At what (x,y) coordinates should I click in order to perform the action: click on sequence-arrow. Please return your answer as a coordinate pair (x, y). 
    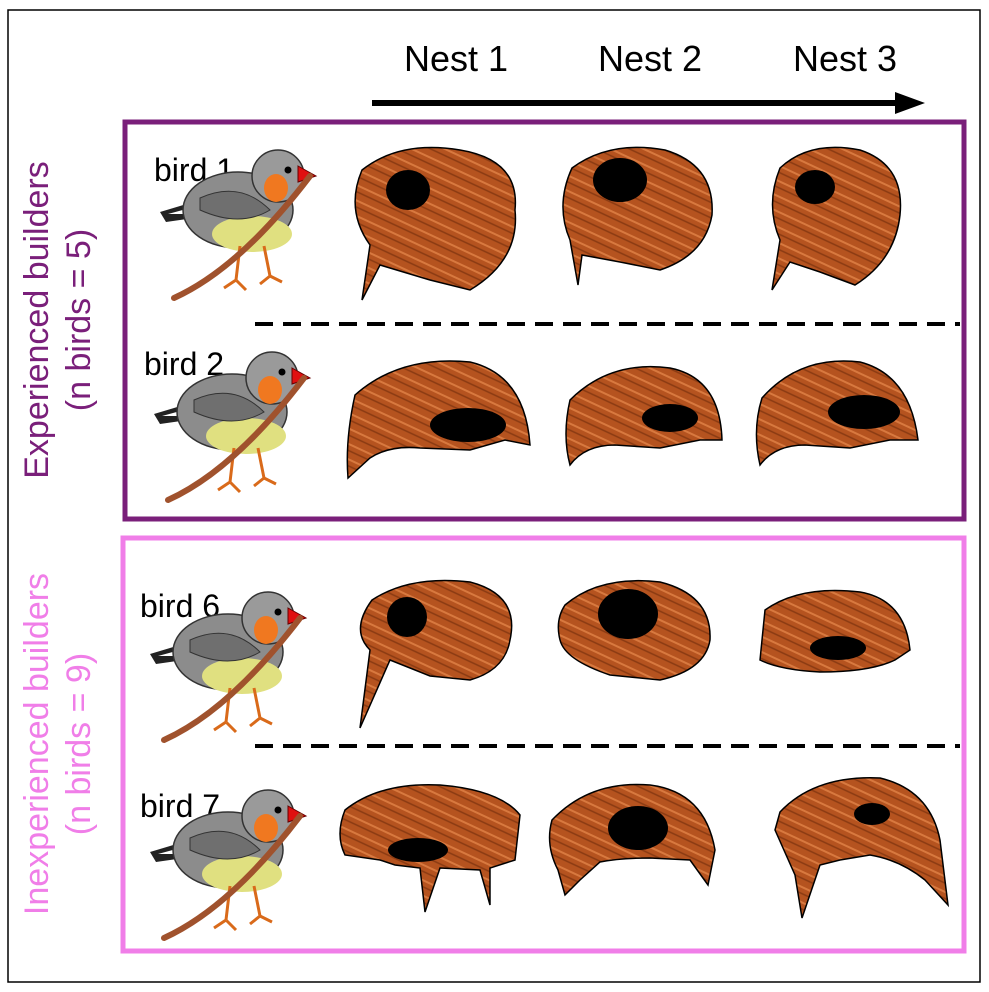
    Looking at the image, I should click on (648, 103).